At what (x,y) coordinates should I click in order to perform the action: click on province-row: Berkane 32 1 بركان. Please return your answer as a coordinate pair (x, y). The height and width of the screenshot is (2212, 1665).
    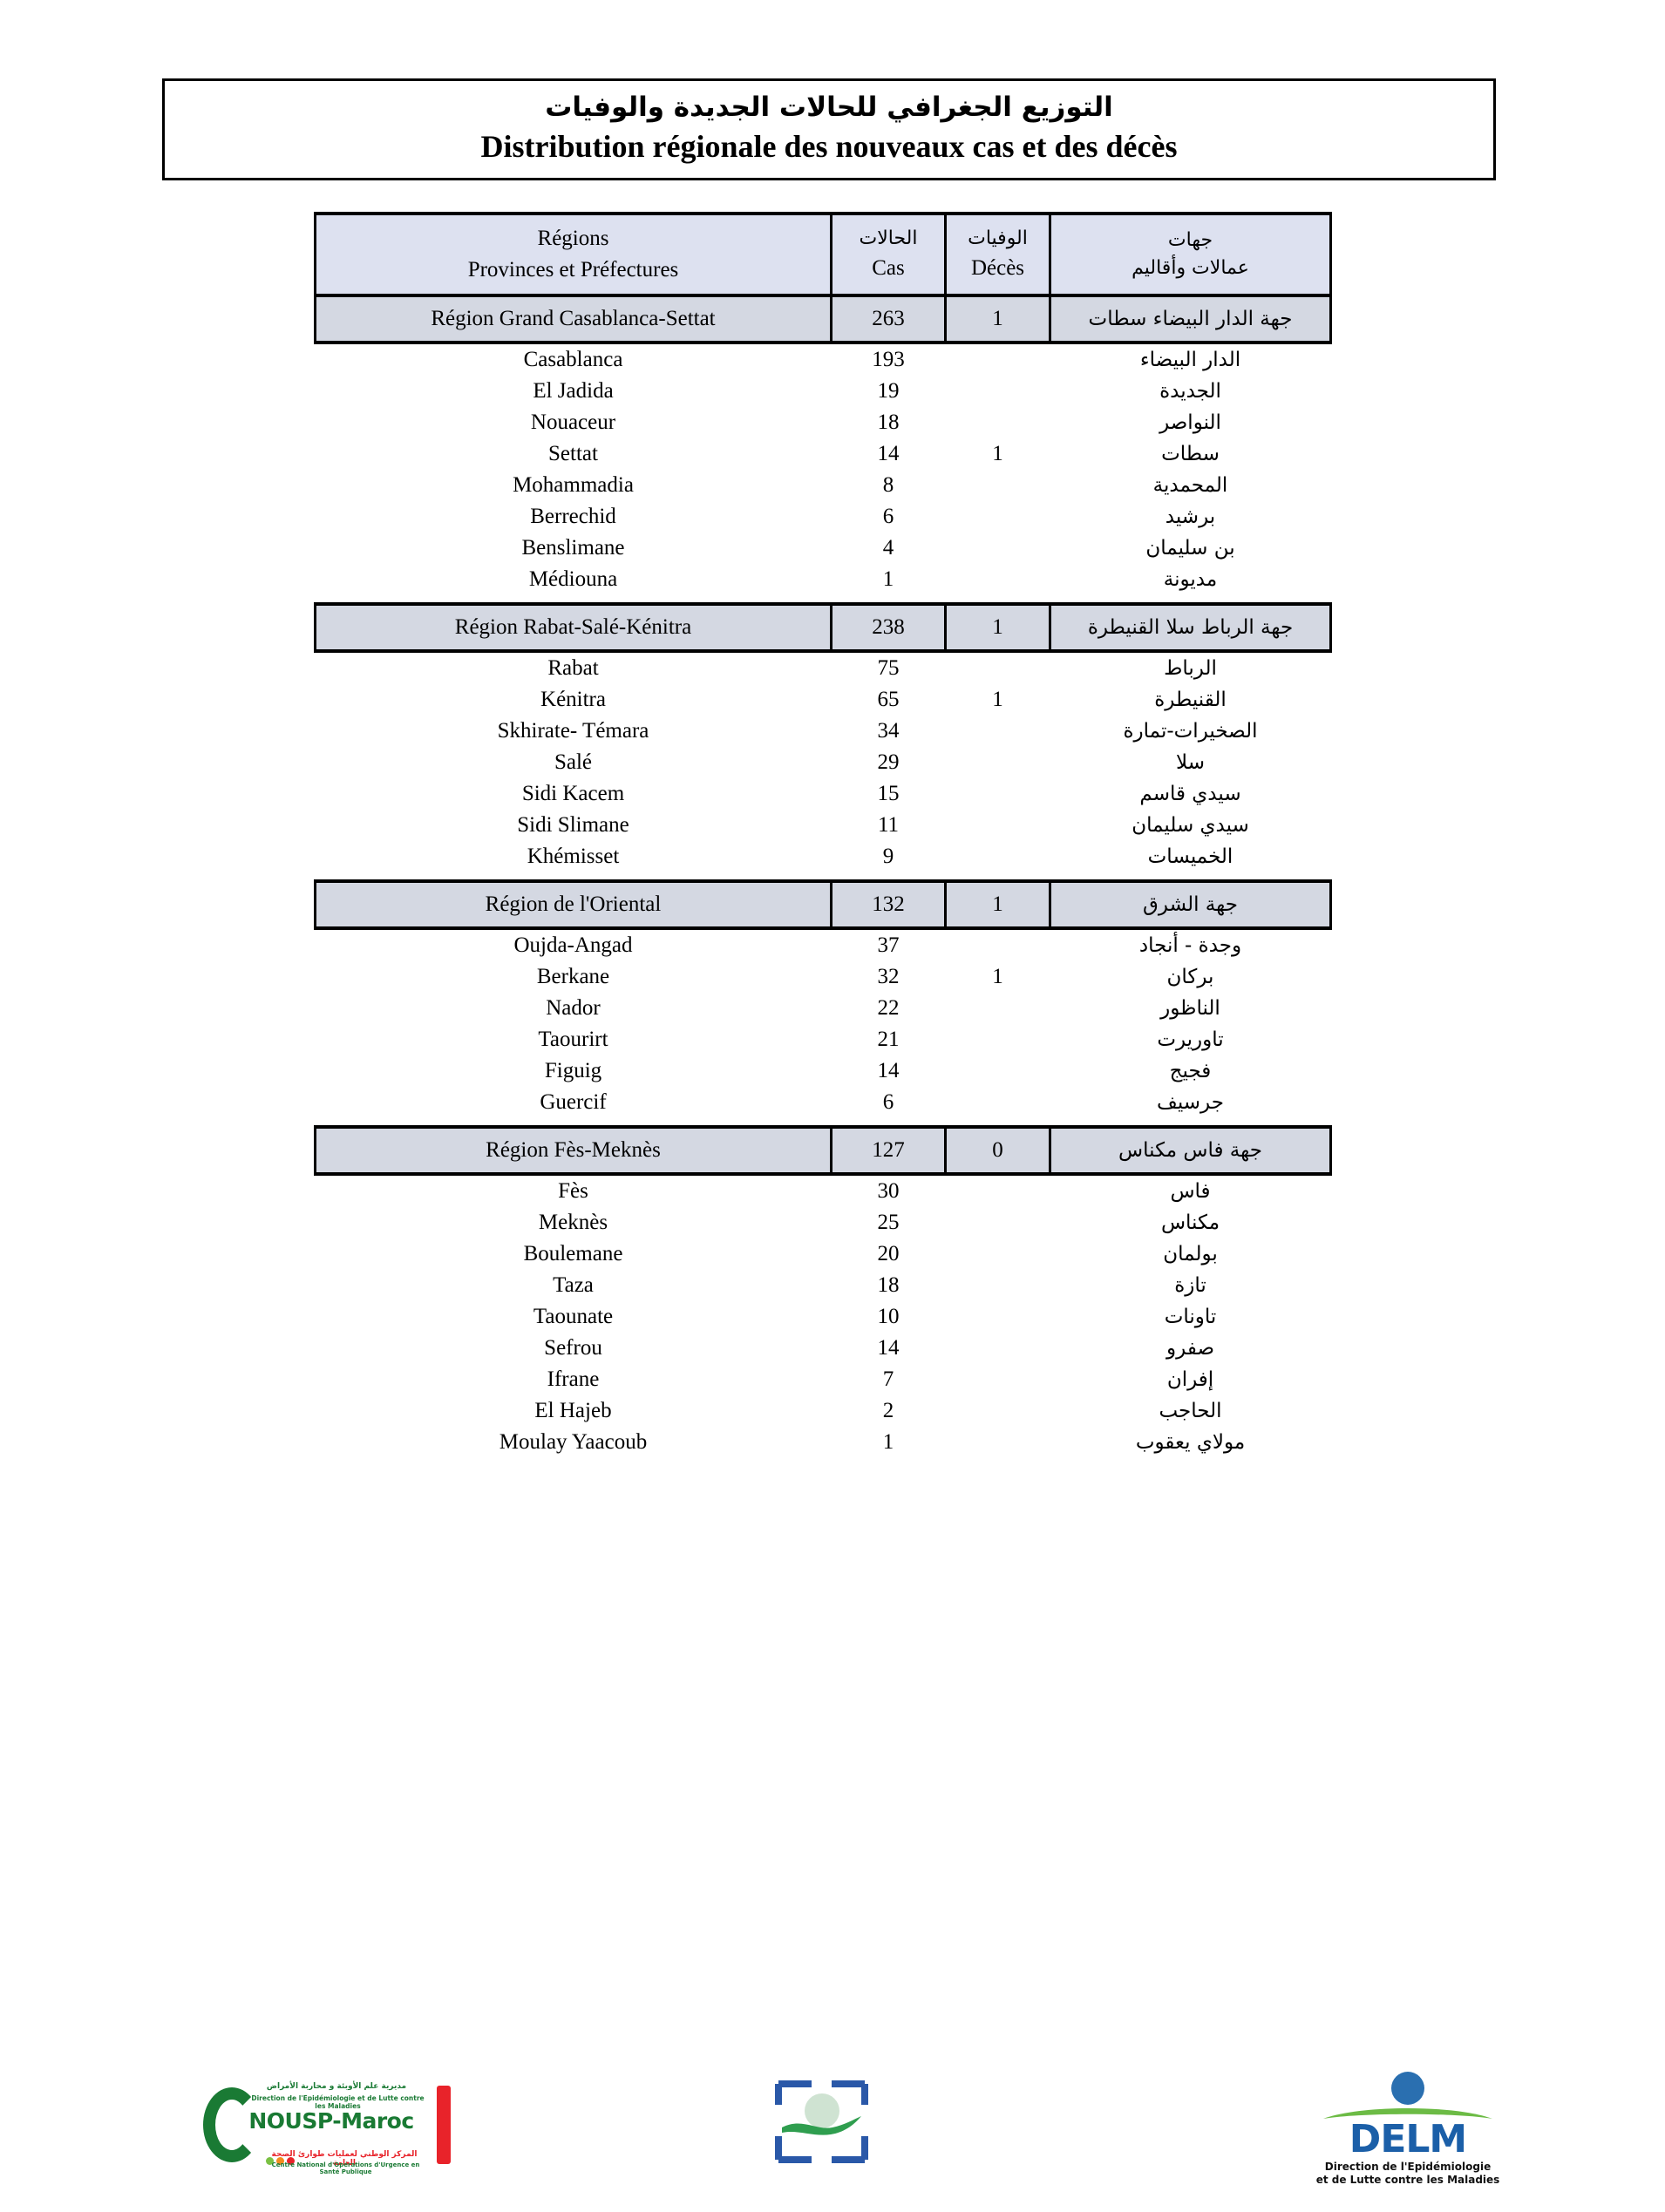
    Looking at the image, I should click on (823, 977).